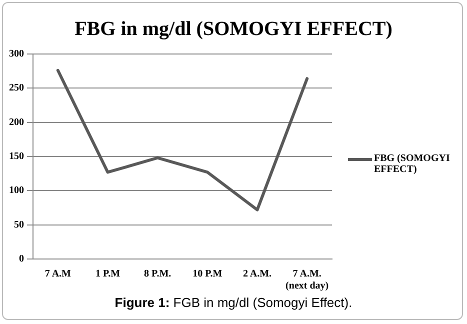 The image size is (467, 324). I want to click on y-tick-label: 0, so click(21, 259).